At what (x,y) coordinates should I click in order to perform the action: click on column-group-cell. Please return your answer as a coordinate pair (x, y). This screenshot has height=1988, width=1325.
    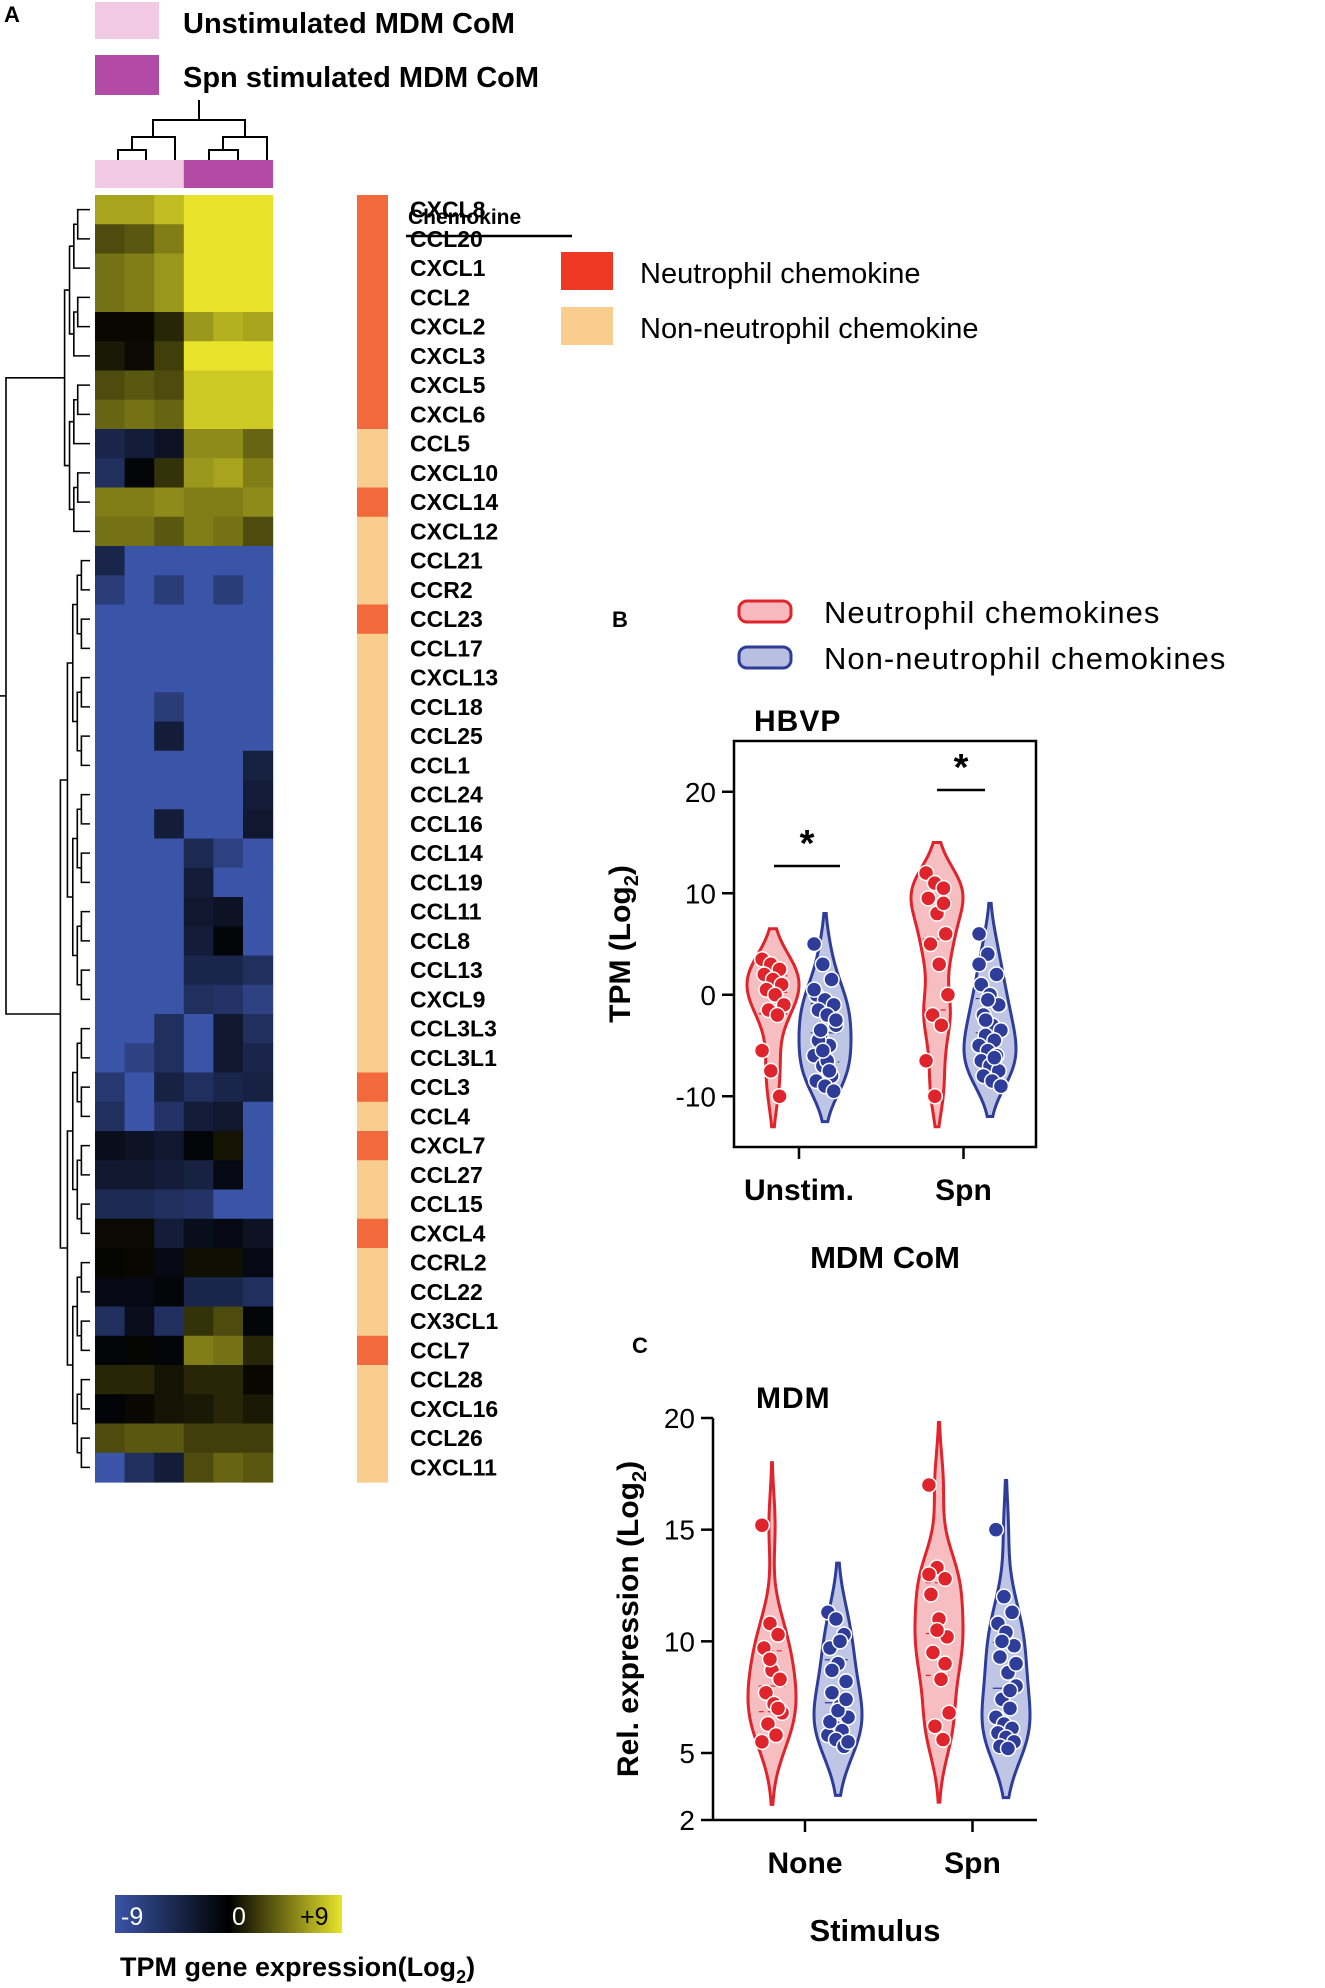
    Looking at the image, I should click on (228, 174).